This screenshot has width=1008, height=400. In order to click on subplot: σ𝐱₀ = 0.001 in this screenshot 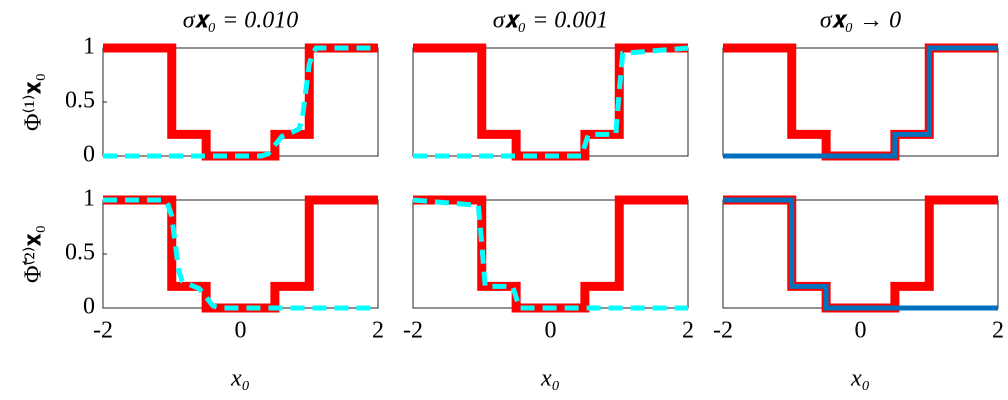, I will do `click(550, 84)`.